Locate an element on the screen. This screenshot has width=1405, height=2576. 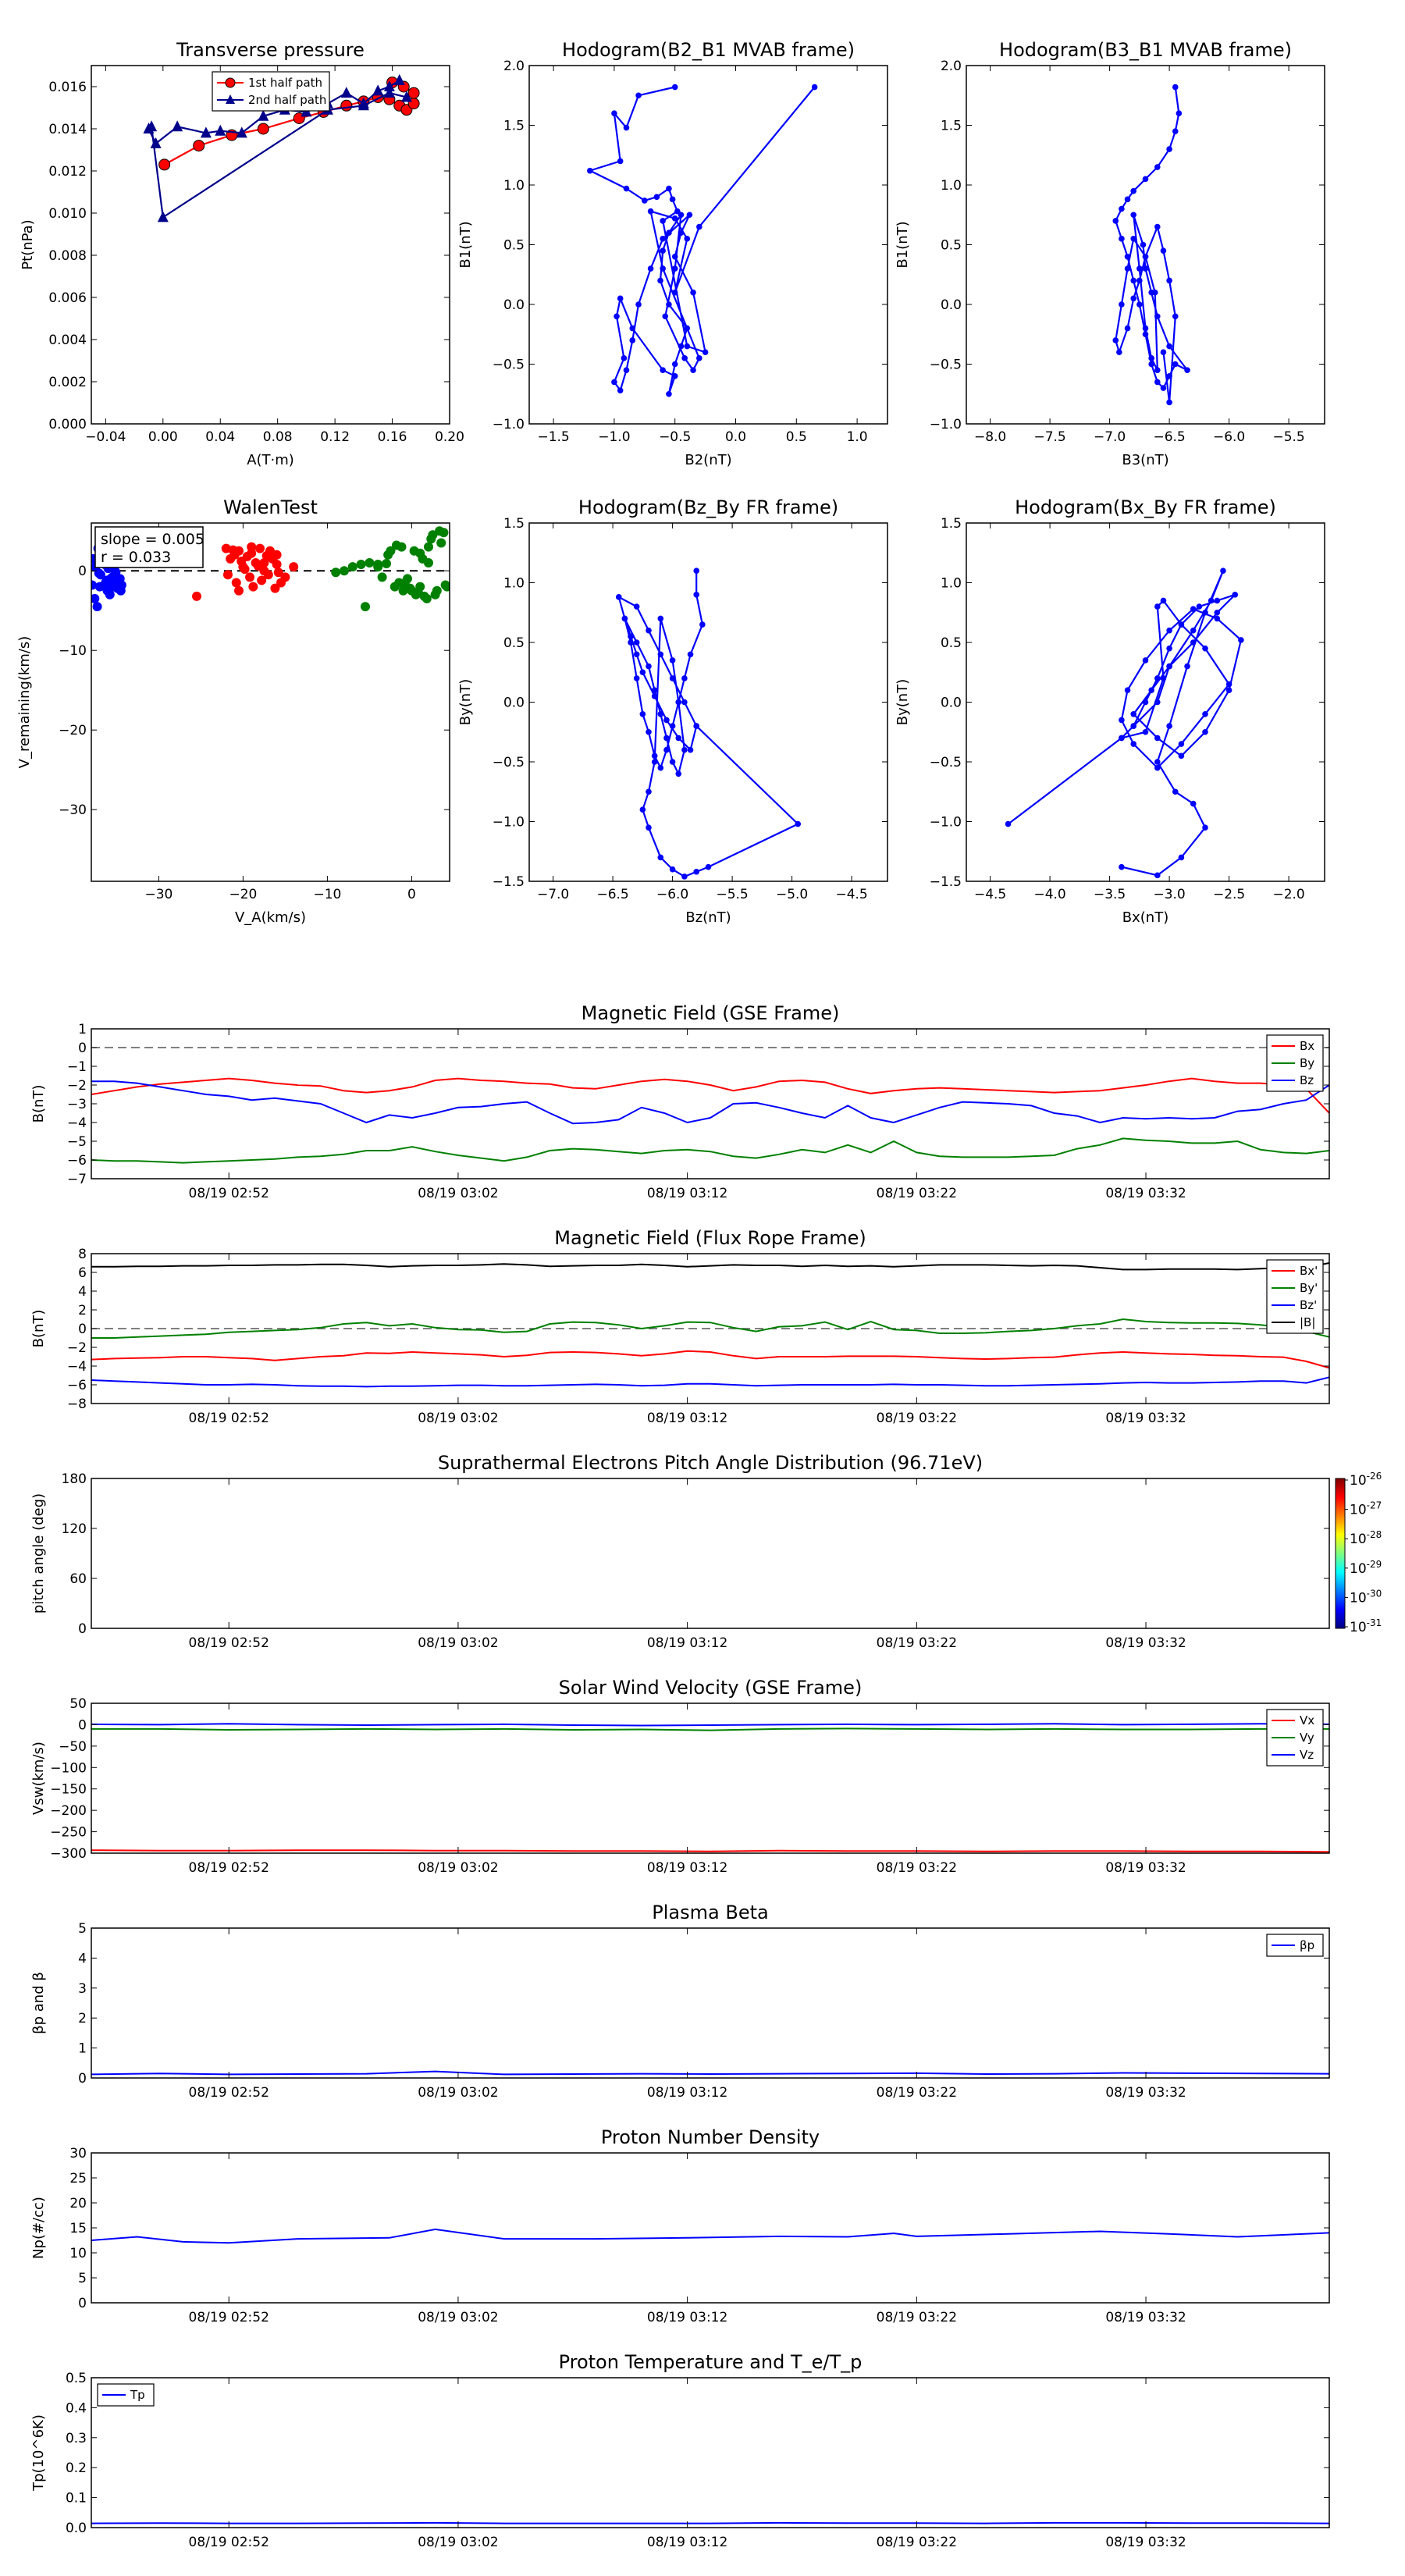
np-ytick-label: 10 is located at coordinates (78, 2253).